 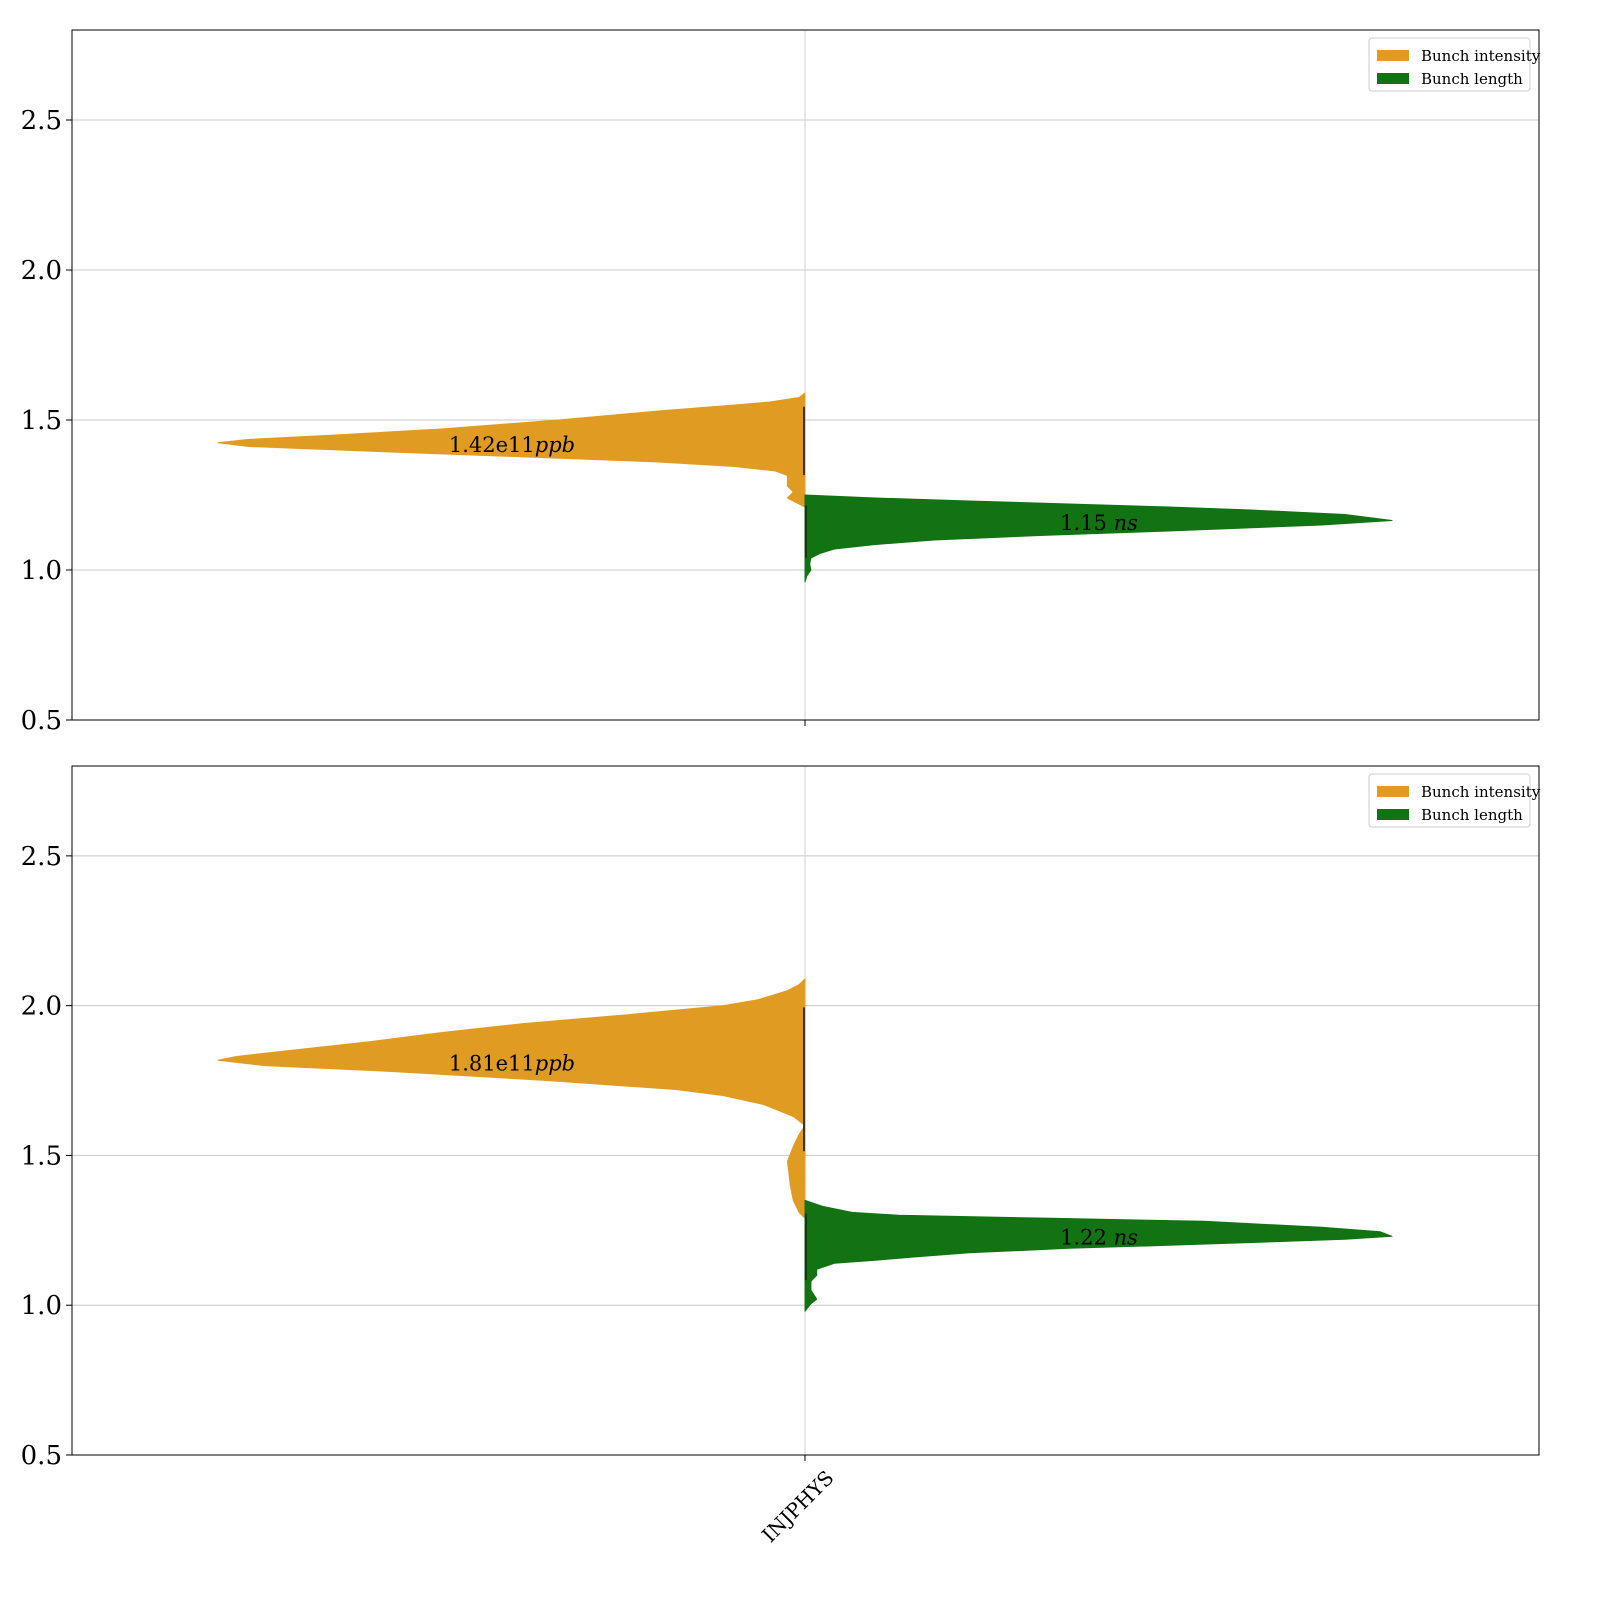 I want to click on value-number: 1.15, so click(x=1083, y=523).